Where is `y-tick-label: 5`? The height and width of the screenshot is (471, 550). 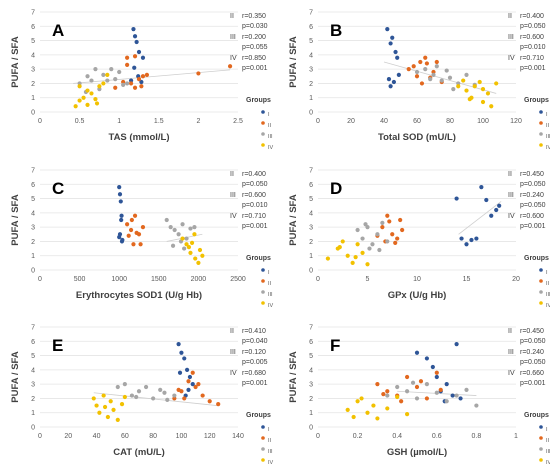
y-tick-label: 5 is located at coordinates (33, 41).